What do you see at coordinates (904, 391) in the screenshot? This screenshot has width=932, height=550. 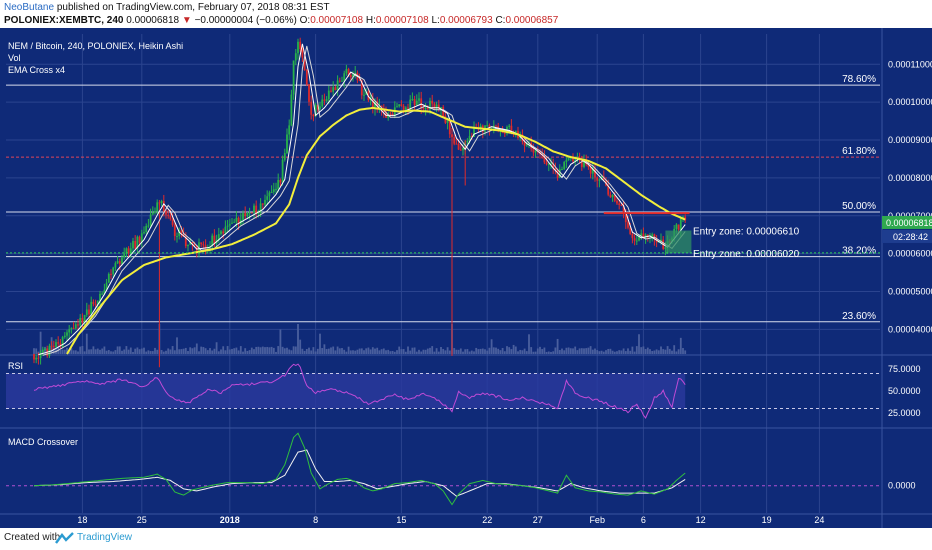 I see `rsi-tick-label: 50.0000` at bounding box center [904, 391].